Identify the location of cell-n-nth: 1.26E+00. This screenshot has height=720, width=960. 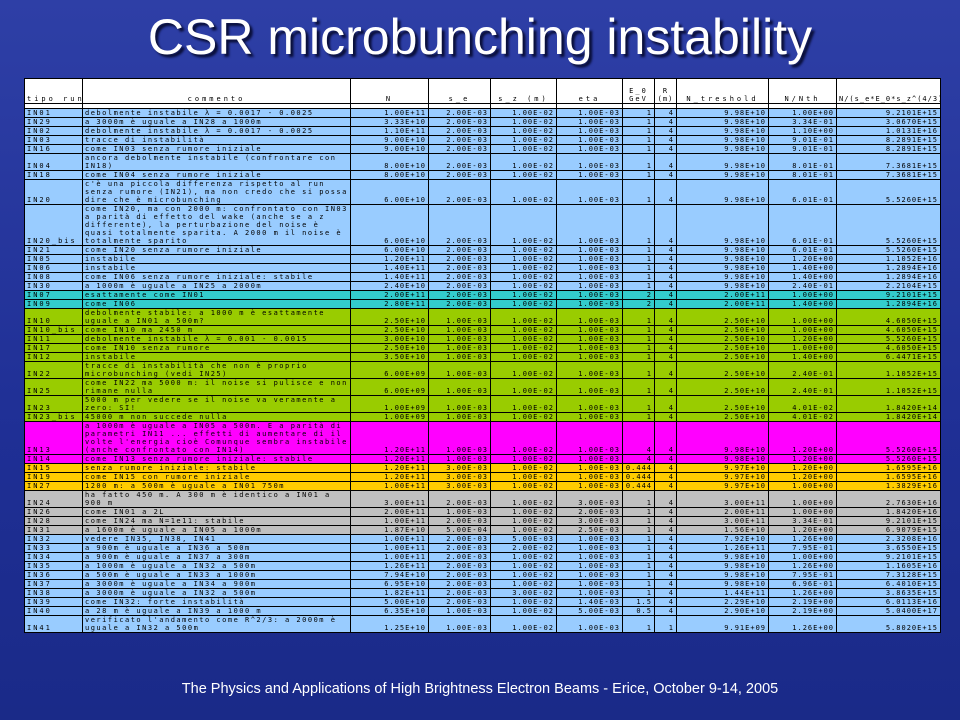
(802, 539).